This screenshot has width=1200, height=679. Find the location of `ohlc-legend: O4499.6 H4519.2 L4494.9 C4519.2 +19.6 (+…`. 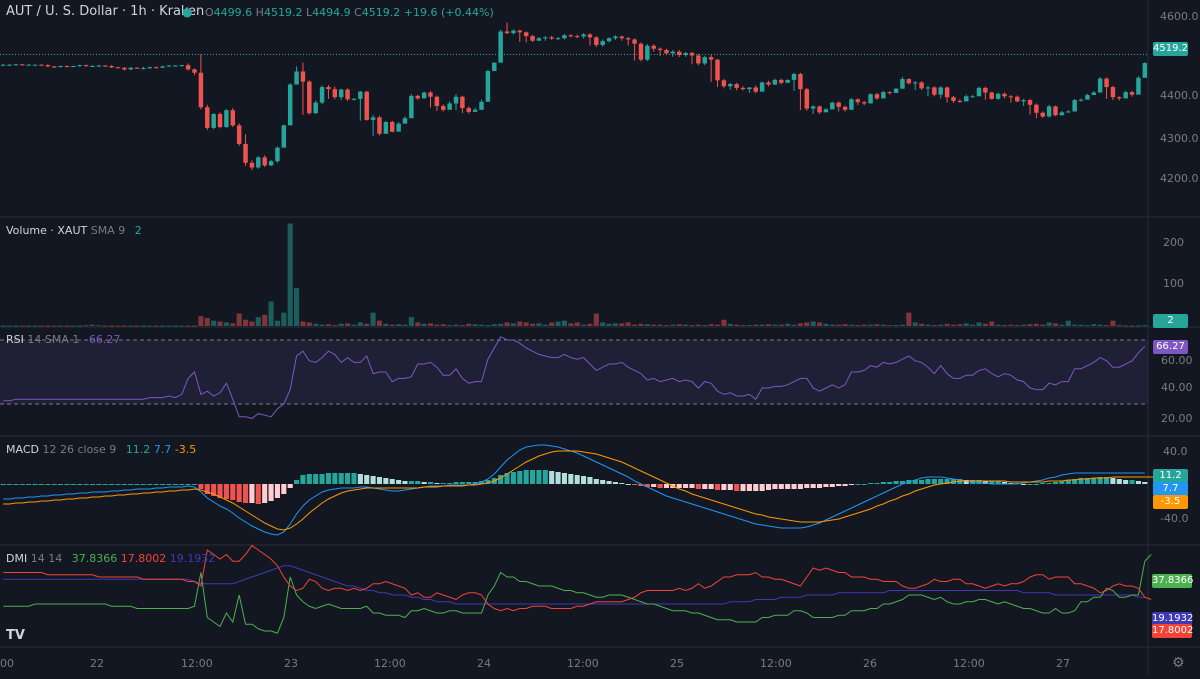

ohlc-legend: O4499.6 H4519.2 L4494.9 C4519.2 +19.6 (+… is located at coordinates (349, 12).